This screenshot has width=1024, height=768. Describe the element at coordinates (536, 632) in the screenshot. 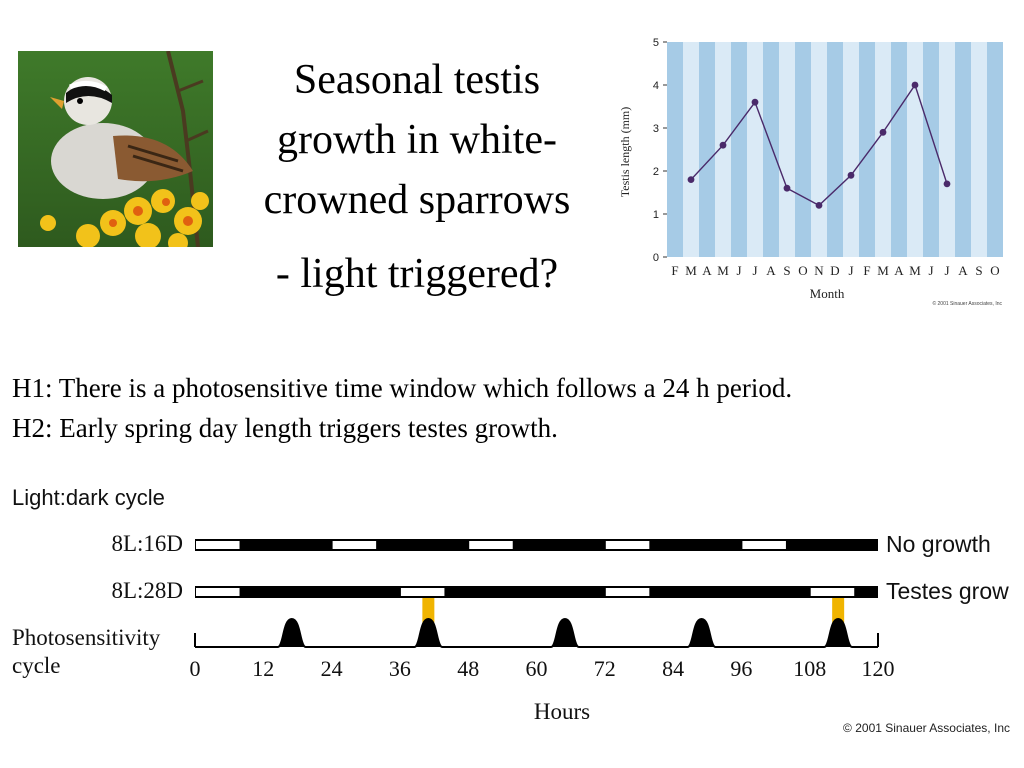

I see `photosensitivity-curve` at that location.